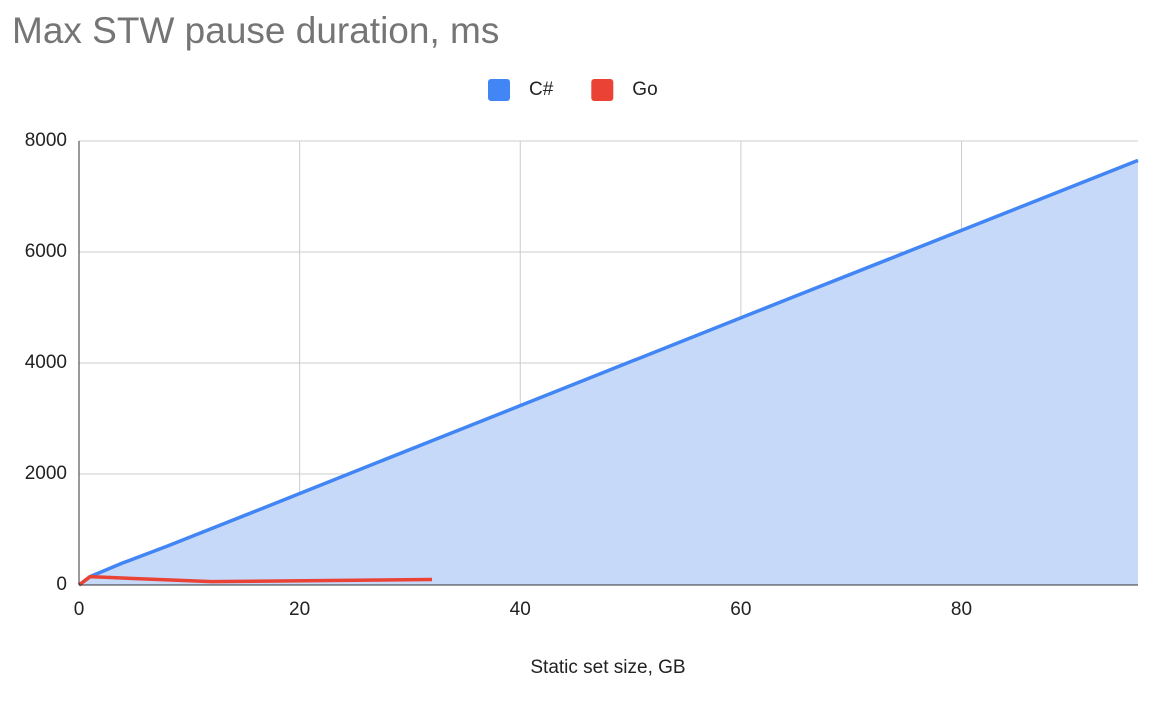  I want to click on x-tick-label: 0, so click(79, 609).